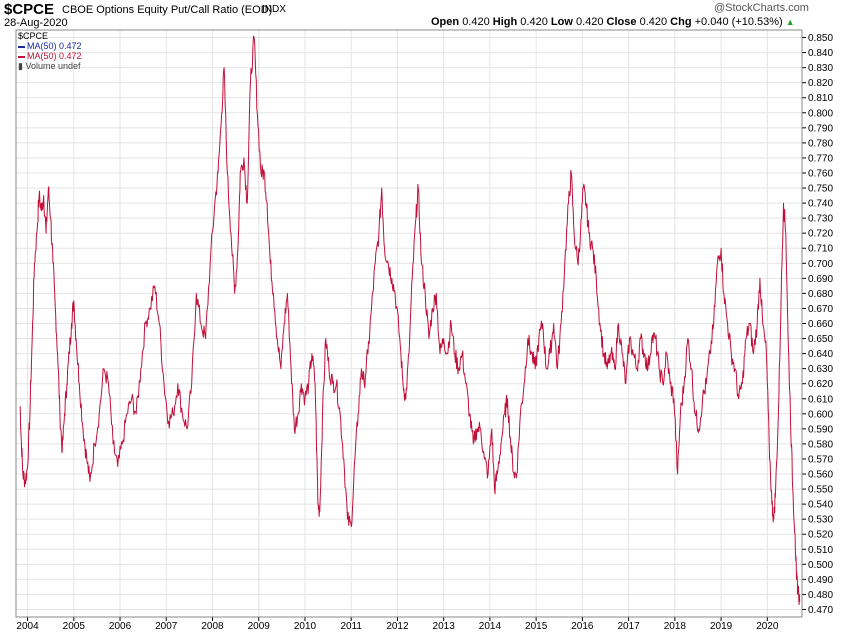  I want to click on legend-ma1-label: MA(50) 0.472, so click(54, 46).